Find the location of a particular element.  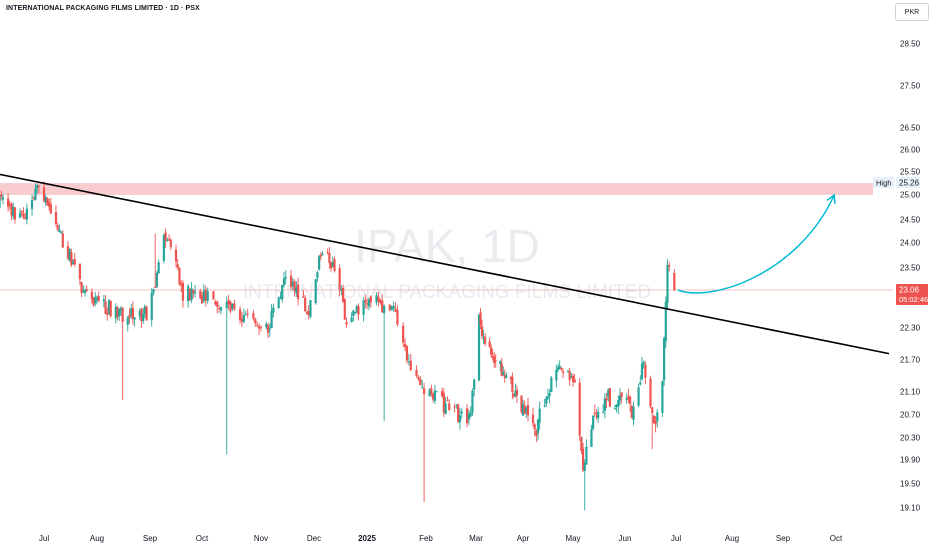

projection-arrow is located at coordinates (756, 244).